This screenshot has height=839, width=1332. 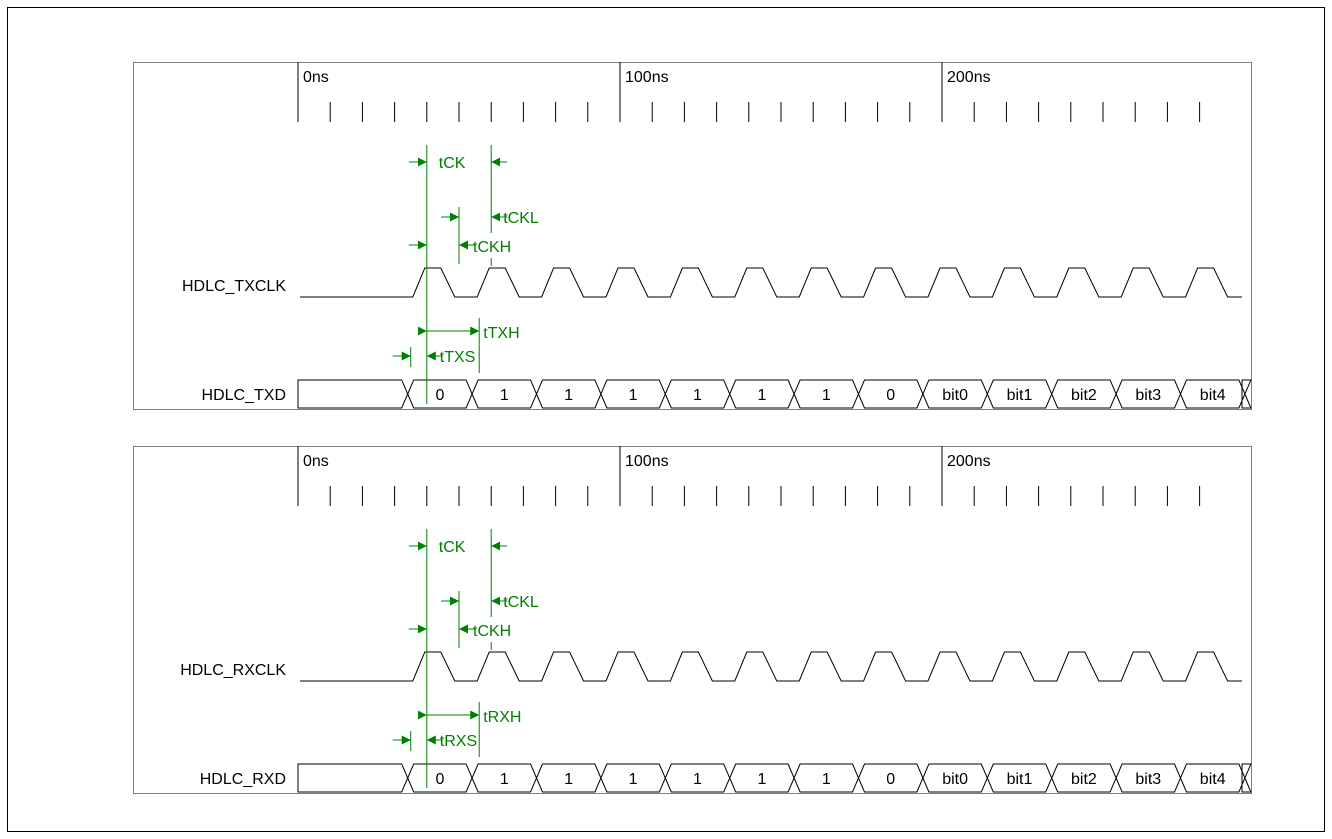 I want to click on timing-annotations: tCK tCKL tCKH tRXH tRXS, so click(x=466, y=658).